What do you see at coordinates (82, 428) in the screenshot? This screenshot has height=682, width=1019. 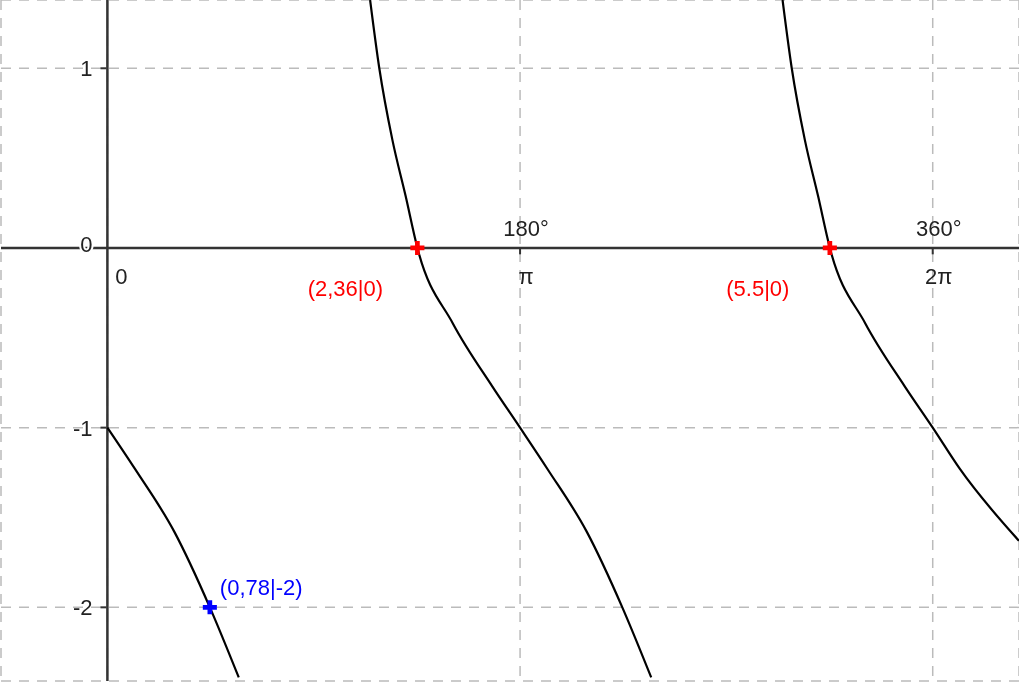 I see `y-tick-label: -1` at bounding box center [82, 428].